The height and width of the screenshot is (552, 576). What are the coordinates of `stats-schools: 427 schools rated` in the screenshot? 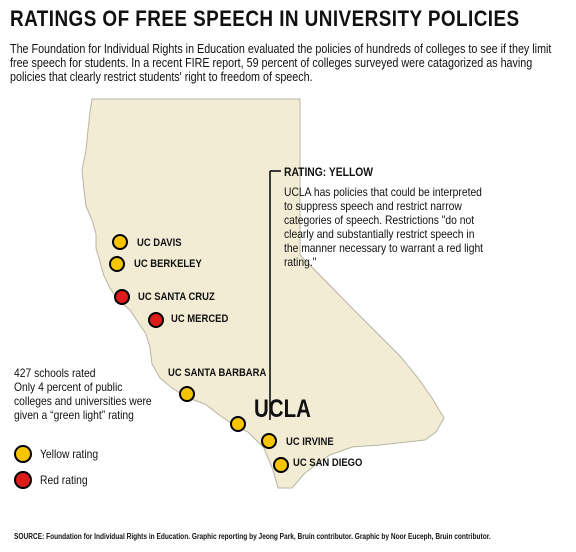 It's located at (55, 373).